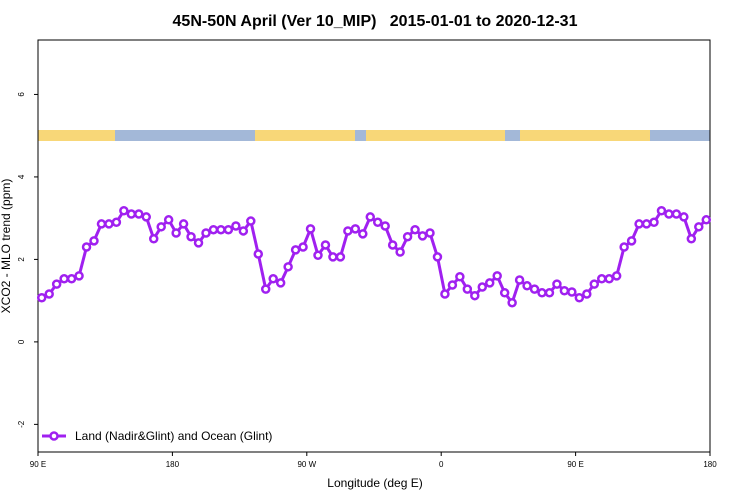 The image size is (750, 500). Describe the element at coordinates (21, 94) in the screenshot. I see `y-tick-label: 6` at that location.